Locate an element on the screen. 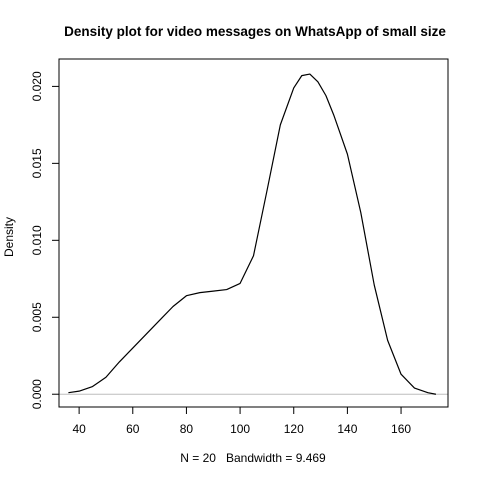  x-tick-label-140: 140 is located at coordinates (347, 429).